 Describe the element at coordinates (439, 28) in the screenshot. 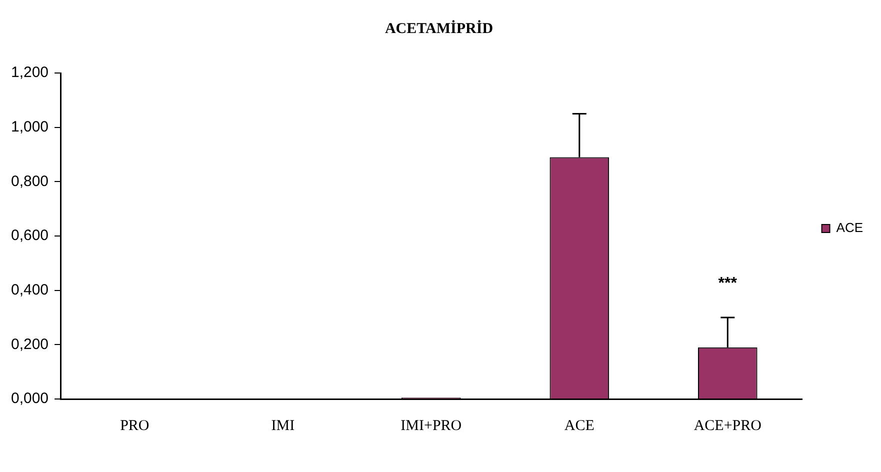

I see `chart-title: ACETAMİPRİD` at that location.